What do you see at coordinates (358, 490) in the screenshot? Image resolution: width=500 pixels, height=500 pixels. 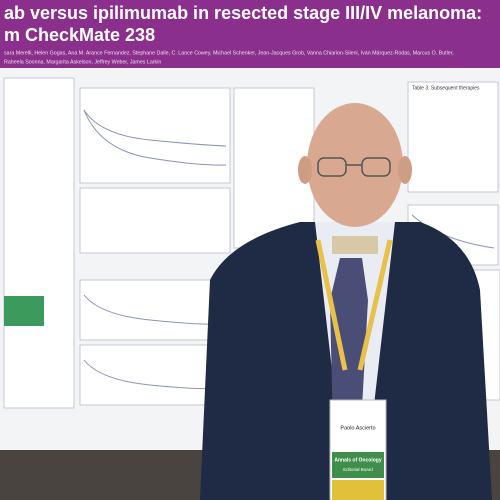 I see `badge-stripe` at bounding box center [358, 490].